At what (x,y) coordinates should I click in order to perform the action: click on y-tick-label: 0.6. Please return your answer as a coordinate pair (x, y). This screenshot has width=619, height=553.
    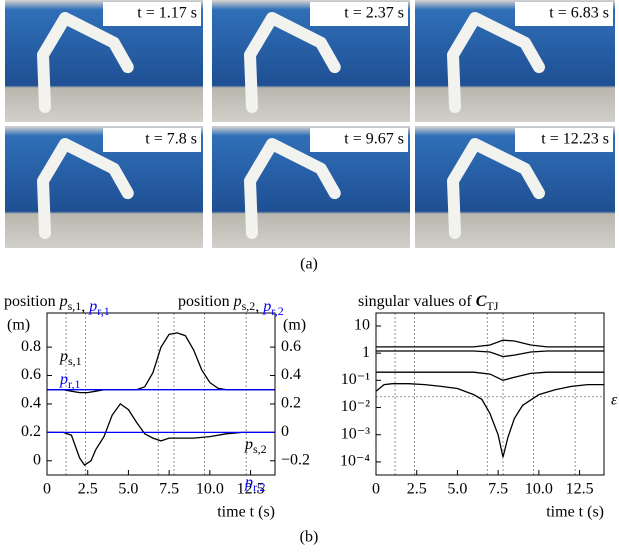
    Looking at the image, I should click on (31, 374).